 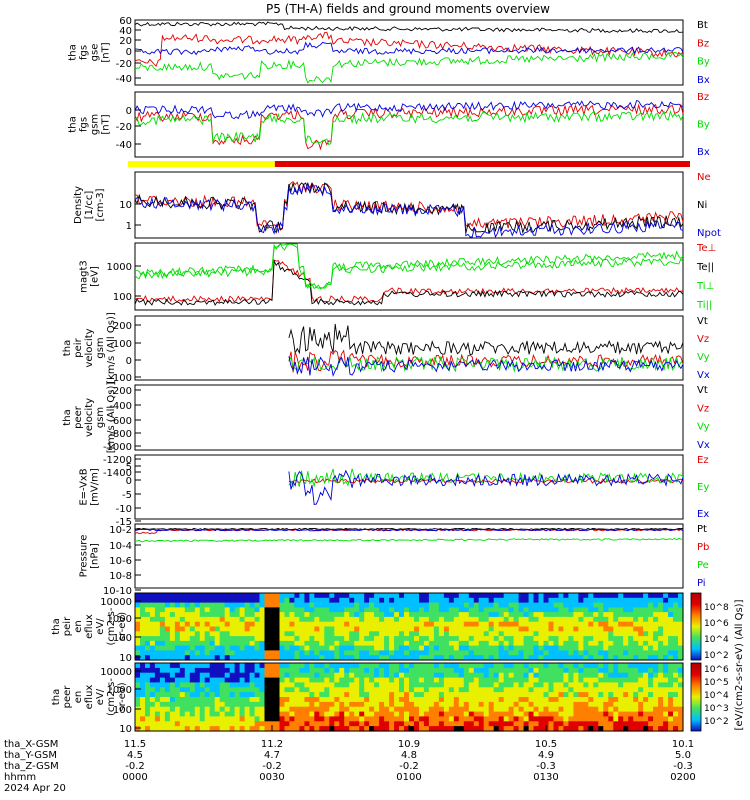 What do you see at coordinates (124, 509) in the screenshot?
I see `y-tick-label: -10` at bounding box center [124, 509].